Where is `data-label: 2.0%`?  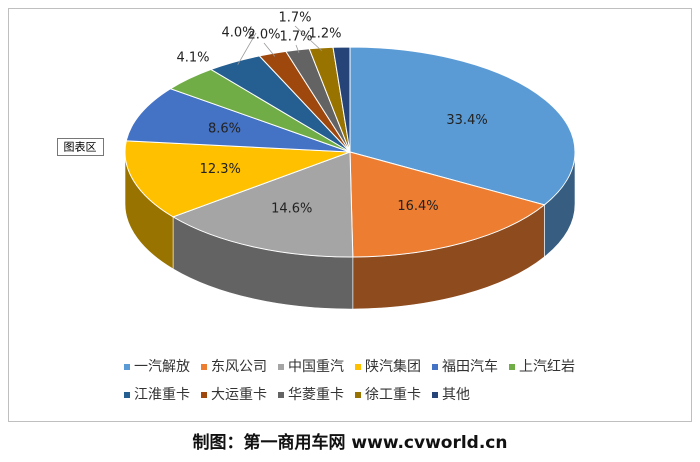 data-label: 2.0% is located at coordinates (263, 35).